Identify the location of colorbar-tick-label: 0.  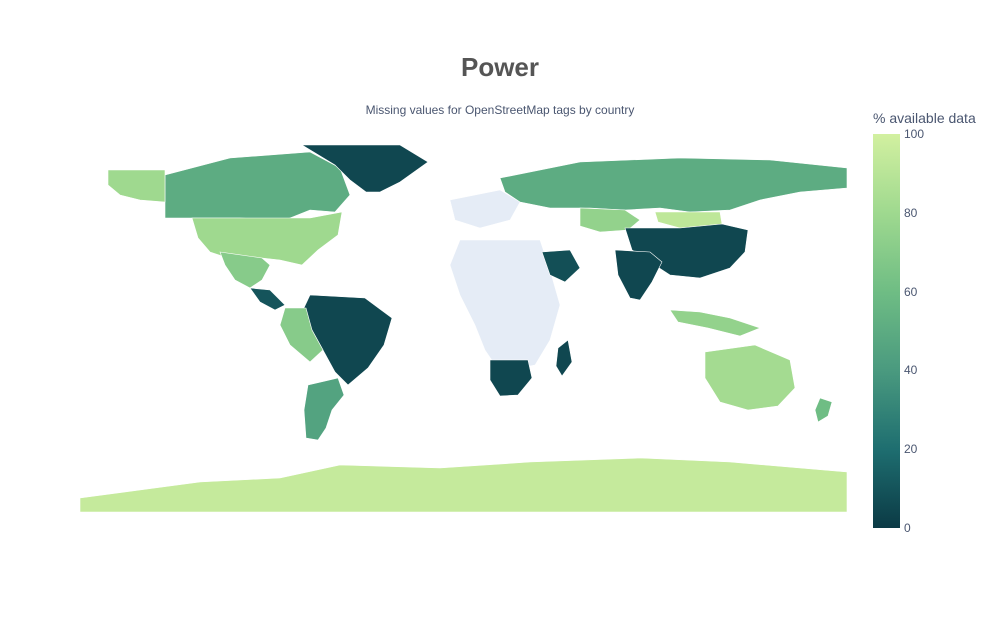
(907, 528).